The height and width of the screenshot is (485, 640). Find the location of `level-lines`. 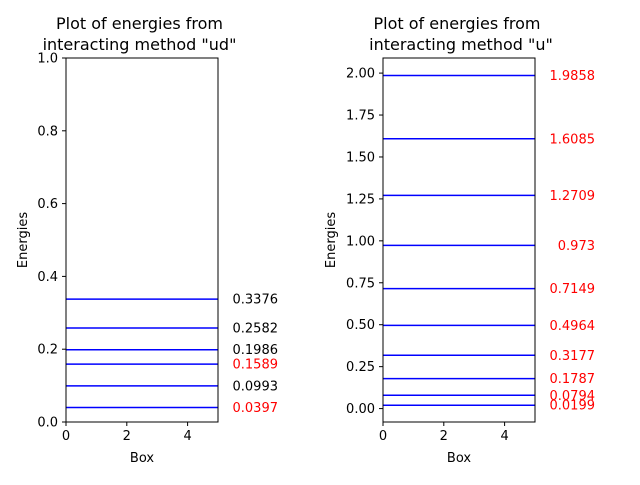

level-lines is located at coordinates (142, 353).